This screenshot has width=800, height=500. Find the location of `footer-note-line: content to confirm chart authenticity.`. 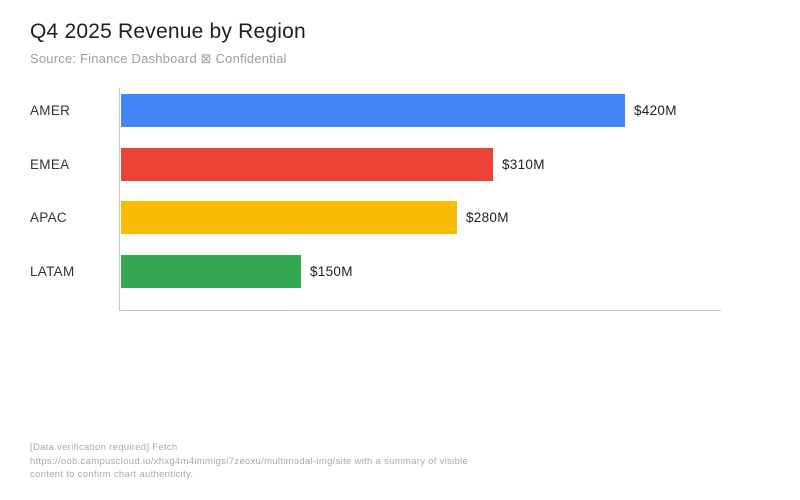

footer-note-line: content to confirm chart authenticity. is located at coordinates (112, 474).